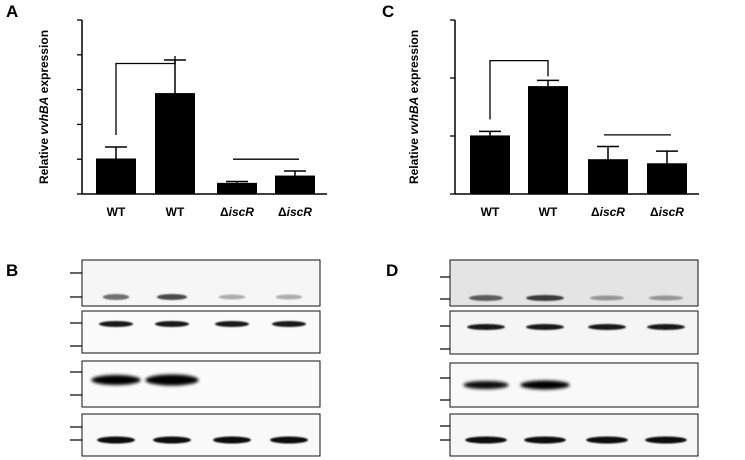  What do you see at coordinates (388, 11) in the screenshot?
I see `panel-letter-c: C` at bounding box center [388, 11].